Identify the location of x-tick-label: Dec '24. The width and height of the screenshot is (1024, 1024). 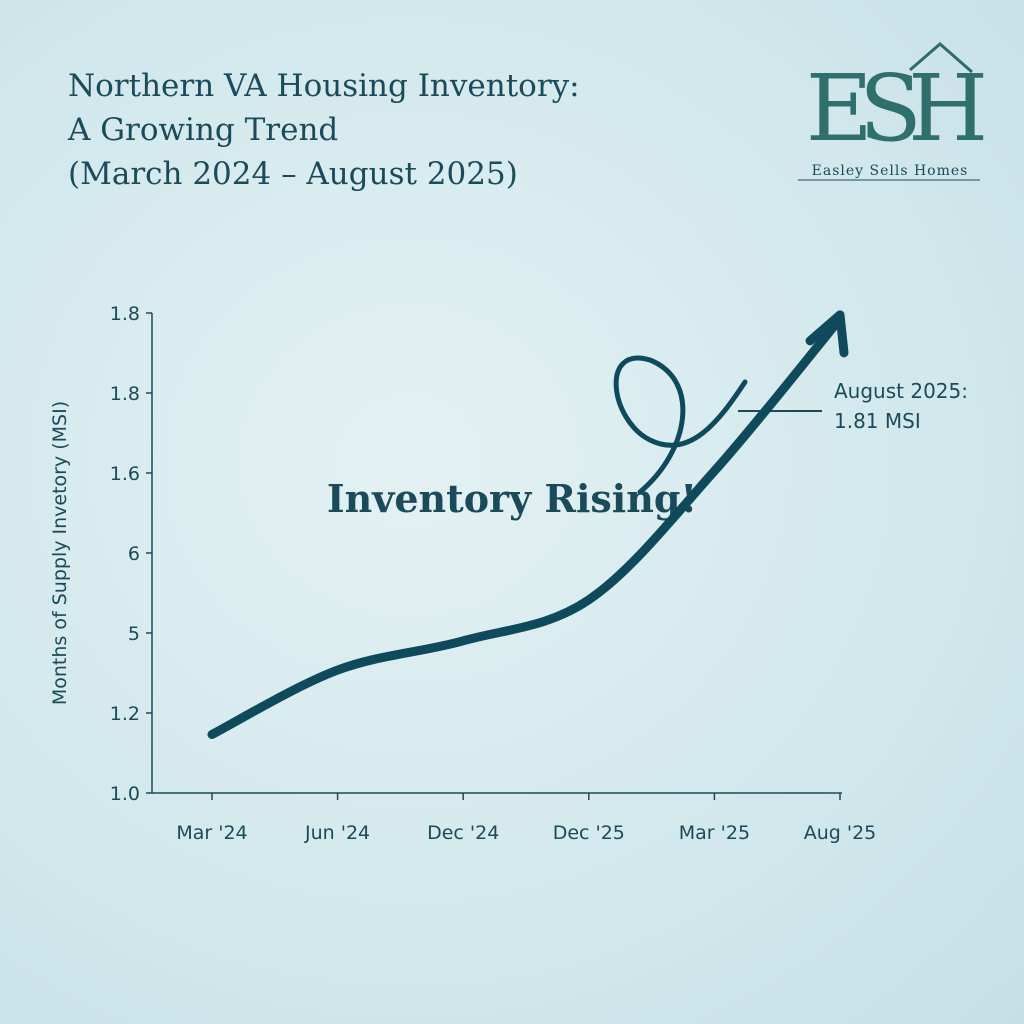
(463, 833).